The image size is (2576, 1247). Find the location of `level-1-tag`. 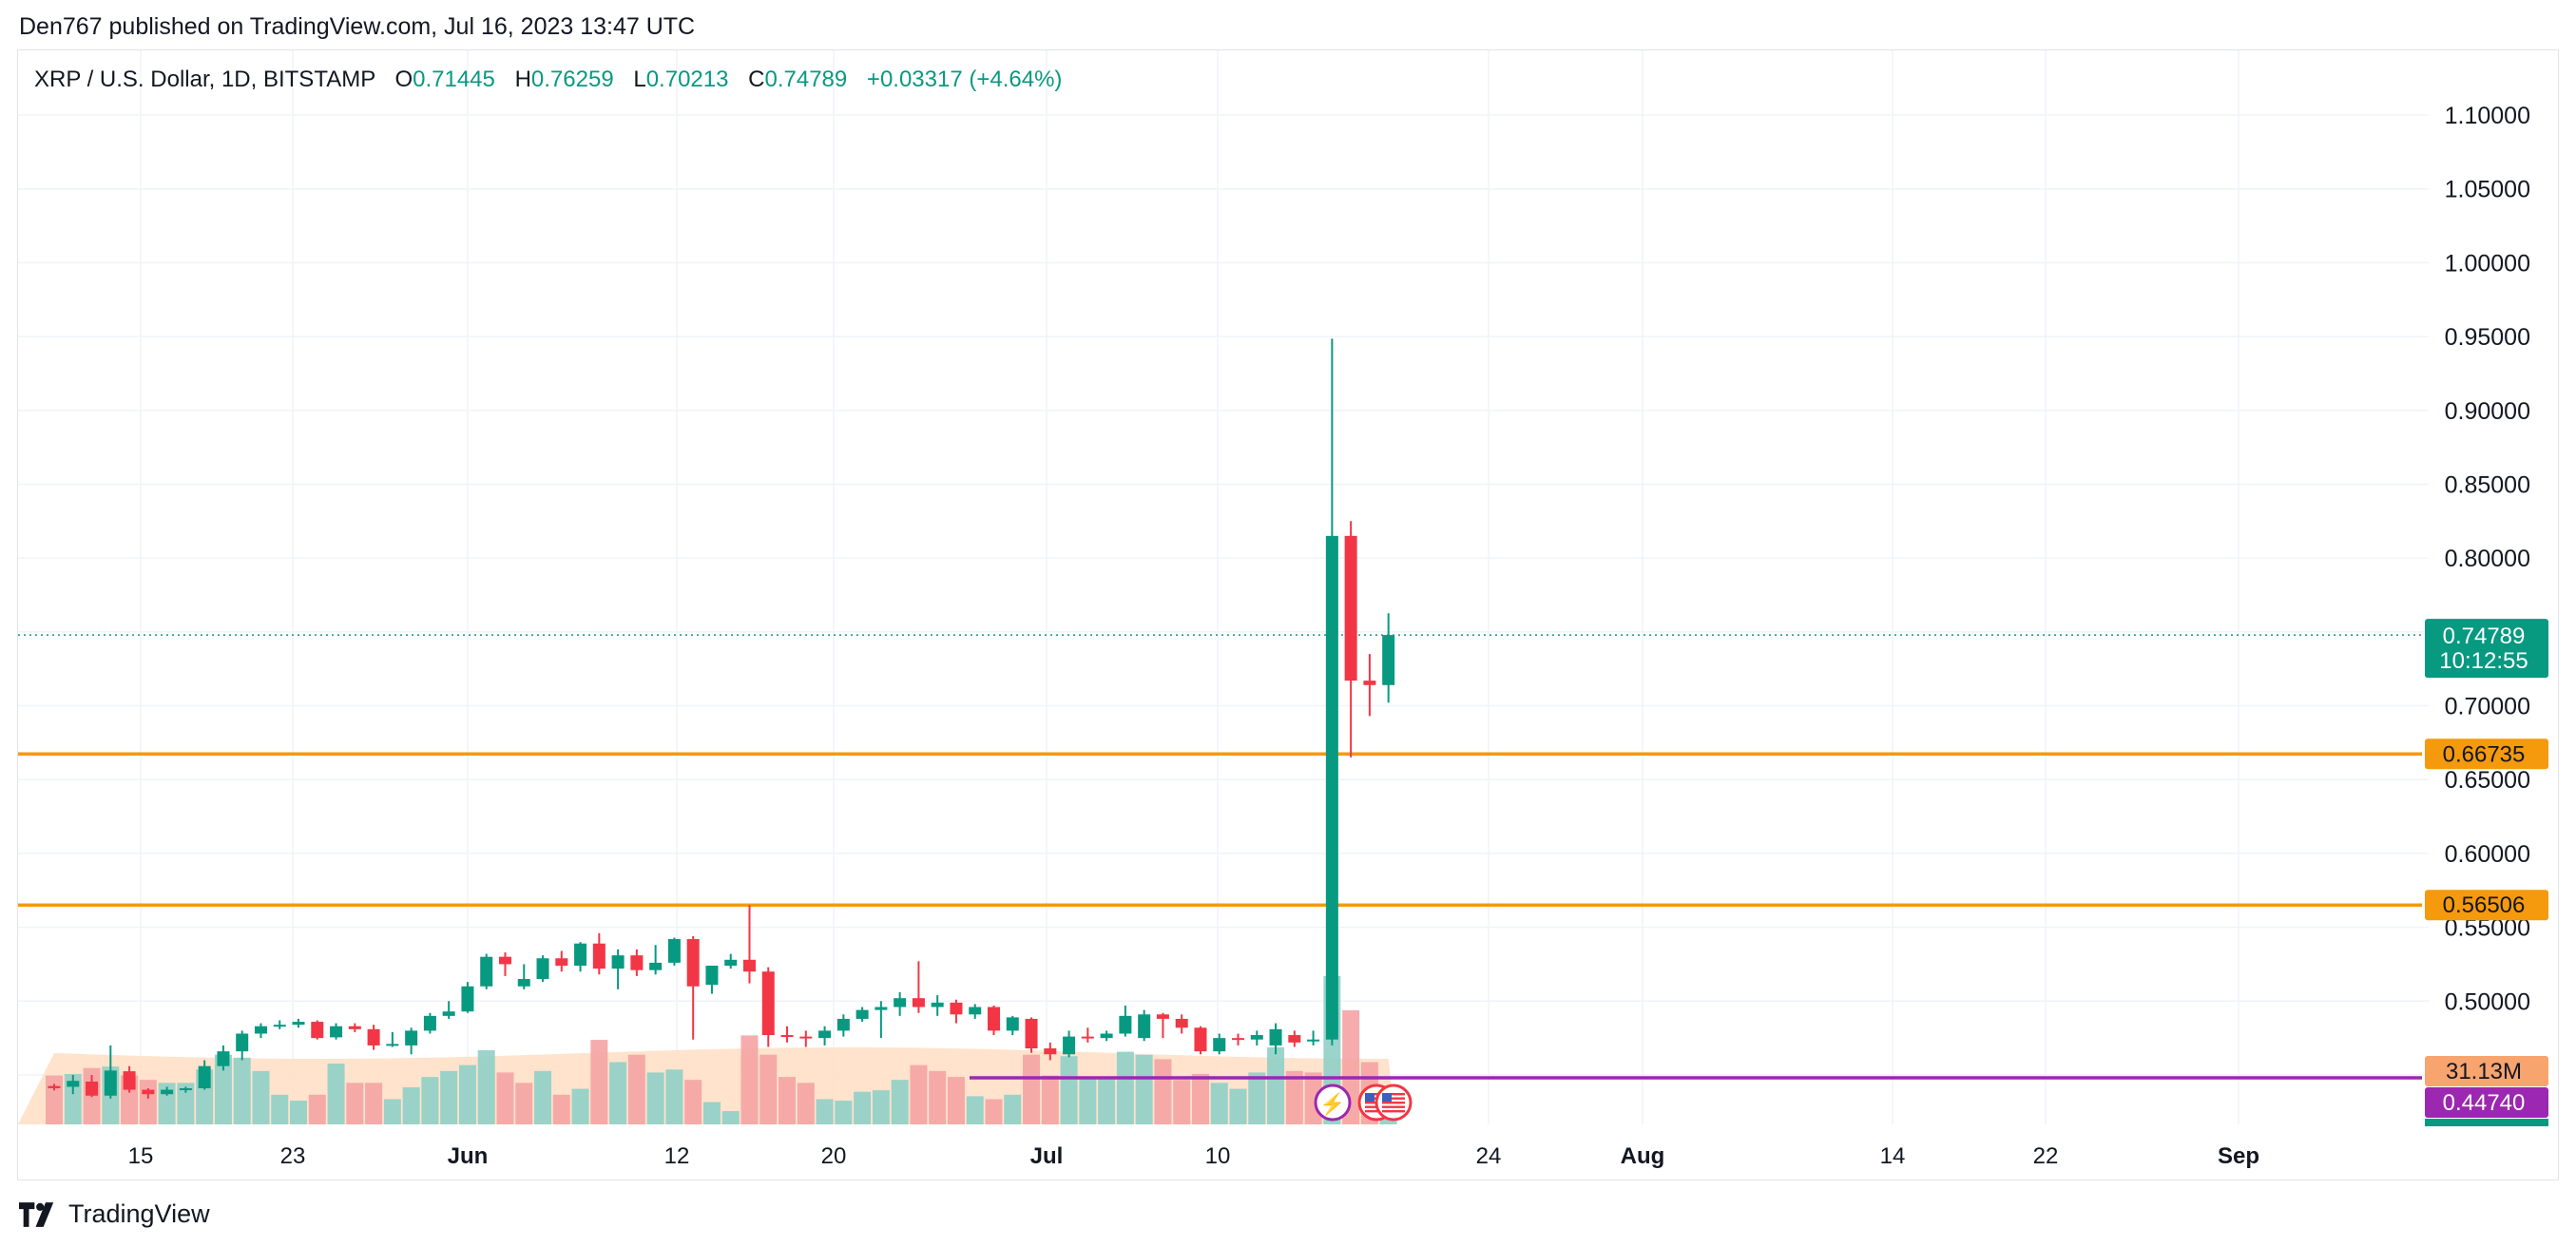

level-1-tag is located at coordinates (2486, 754).